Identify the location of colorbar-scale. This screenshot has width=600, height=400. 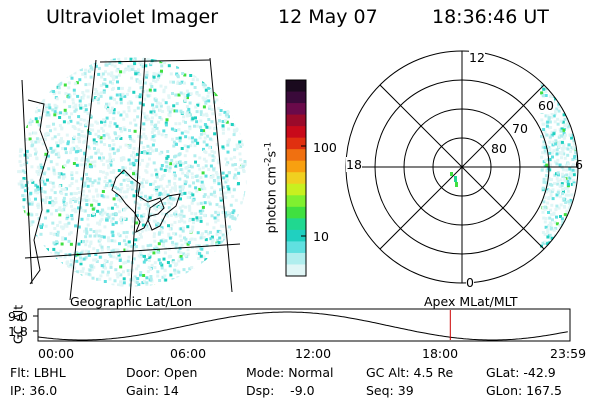
(296, 178).